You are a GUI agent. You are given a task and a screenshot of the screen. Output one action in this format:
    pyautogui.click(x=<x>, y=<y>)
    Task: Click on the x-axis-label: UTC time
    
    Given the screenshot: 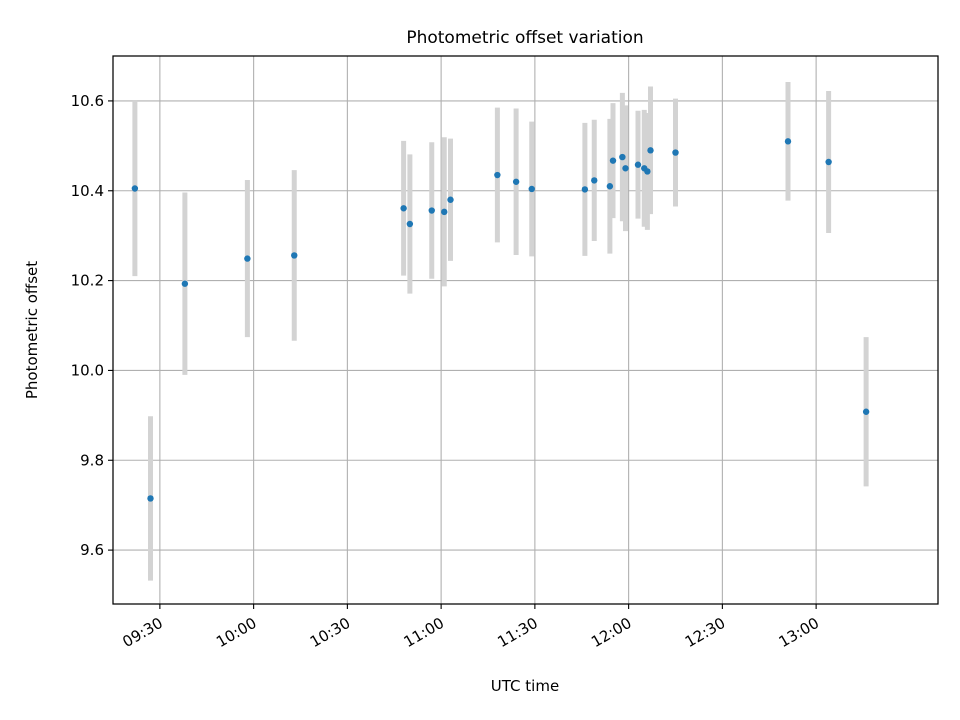 What is the action you would take?
    pyautogui.click(x=525, y=686)
    